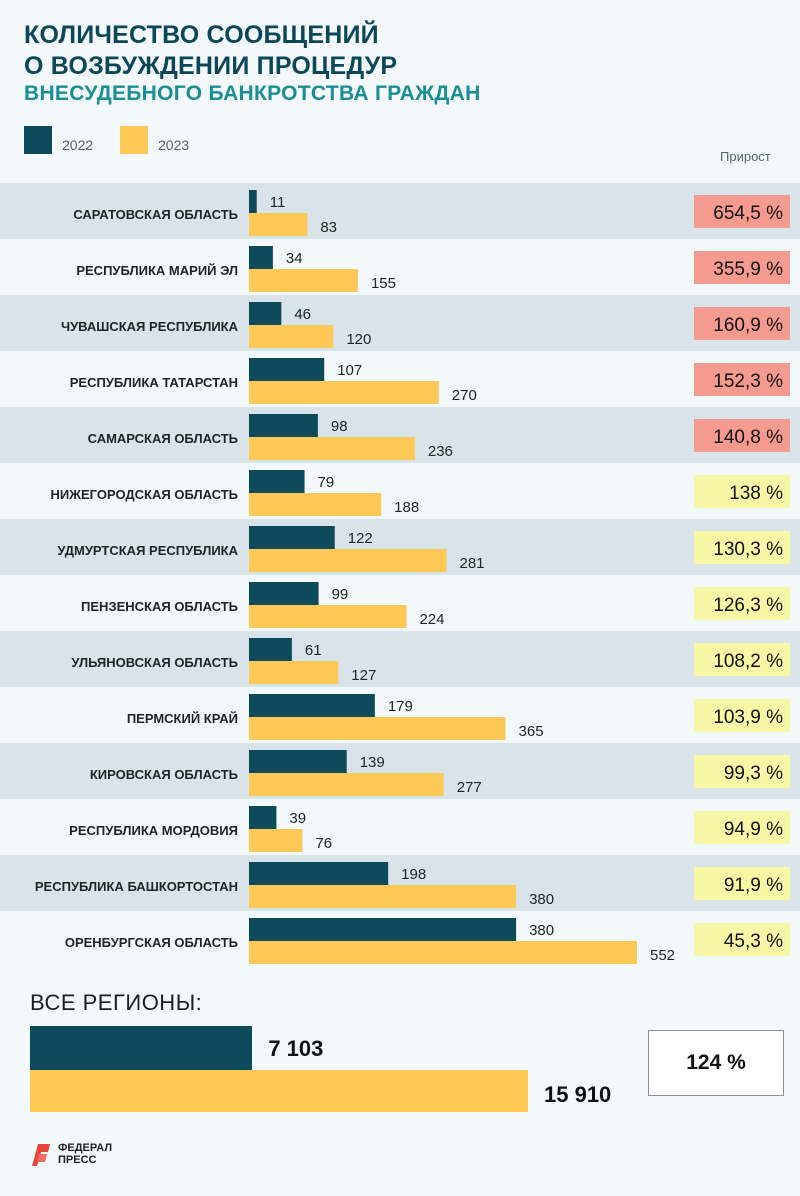 The width and height of the screenshot is (800, 1196). I want to click on logo-line-1: ФЕДЕРАЛ, so click(85, 1148).